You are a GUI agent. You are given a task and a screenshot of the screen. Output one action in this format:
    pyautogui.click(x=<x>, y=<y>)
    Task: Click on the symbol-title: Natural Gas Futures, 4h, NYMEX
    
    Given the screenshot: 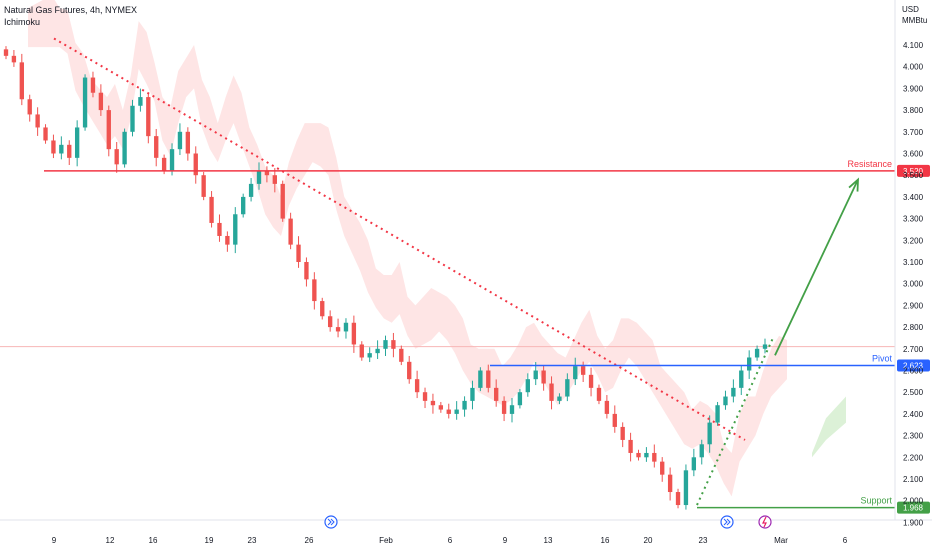 What is the action you would take?
    pyautogui.click(x=71, y=10)
    